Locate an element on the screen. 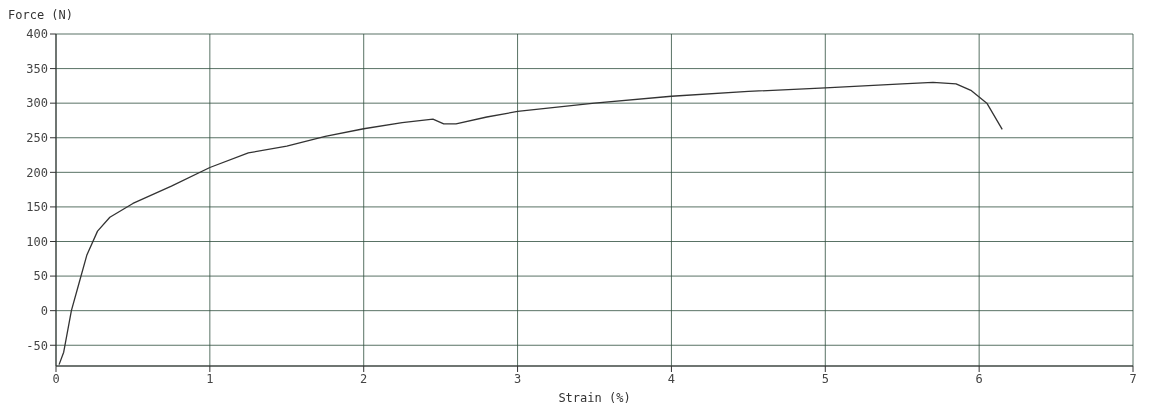 The image size is (1155, 419). y-tick-label: 250 is located at coordinates (37, 138).